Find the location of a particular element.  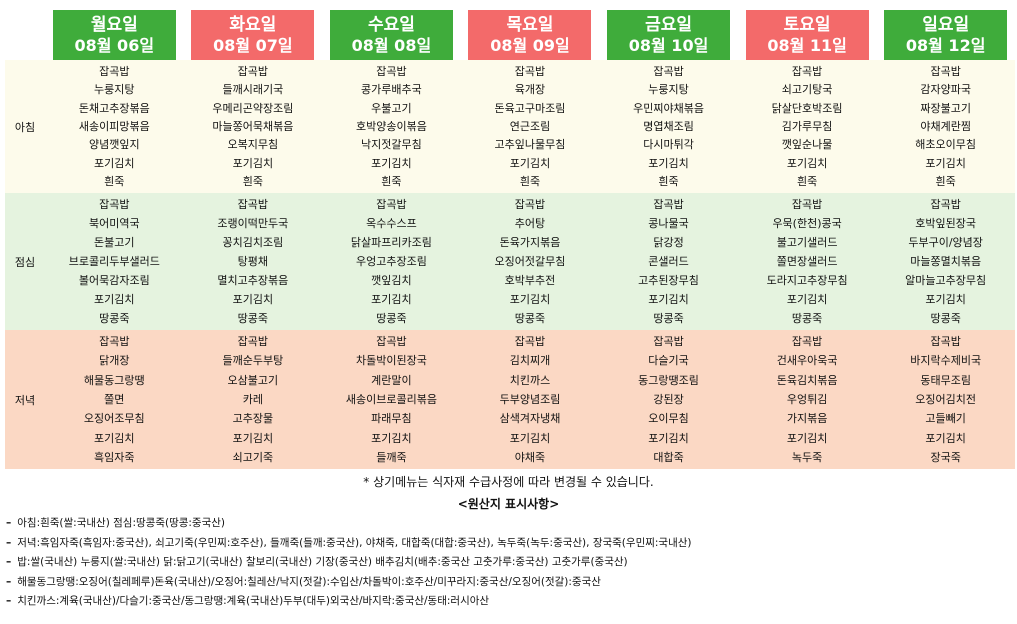

menu-item: 파래무침 is located at coordinates (391, 419).